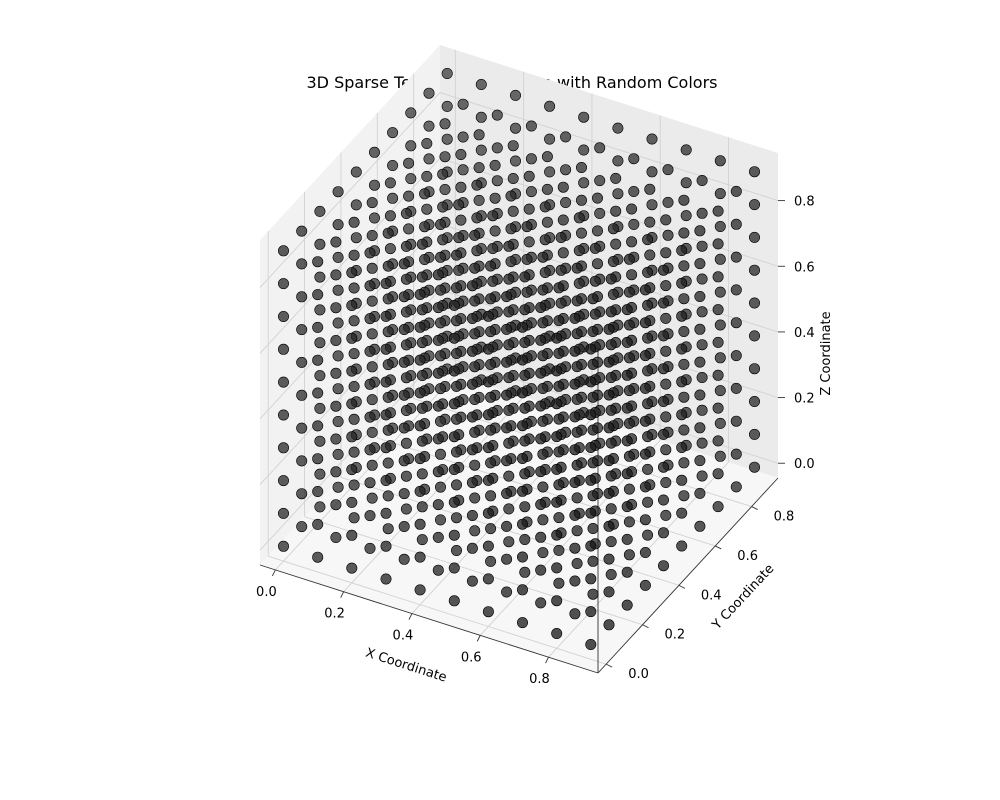 Image resolution: width=1000 pixels, height=800 pixels. Describe the element at coordinates (609, 665) in the screenshot. I see `y-tick-mark` at that location.